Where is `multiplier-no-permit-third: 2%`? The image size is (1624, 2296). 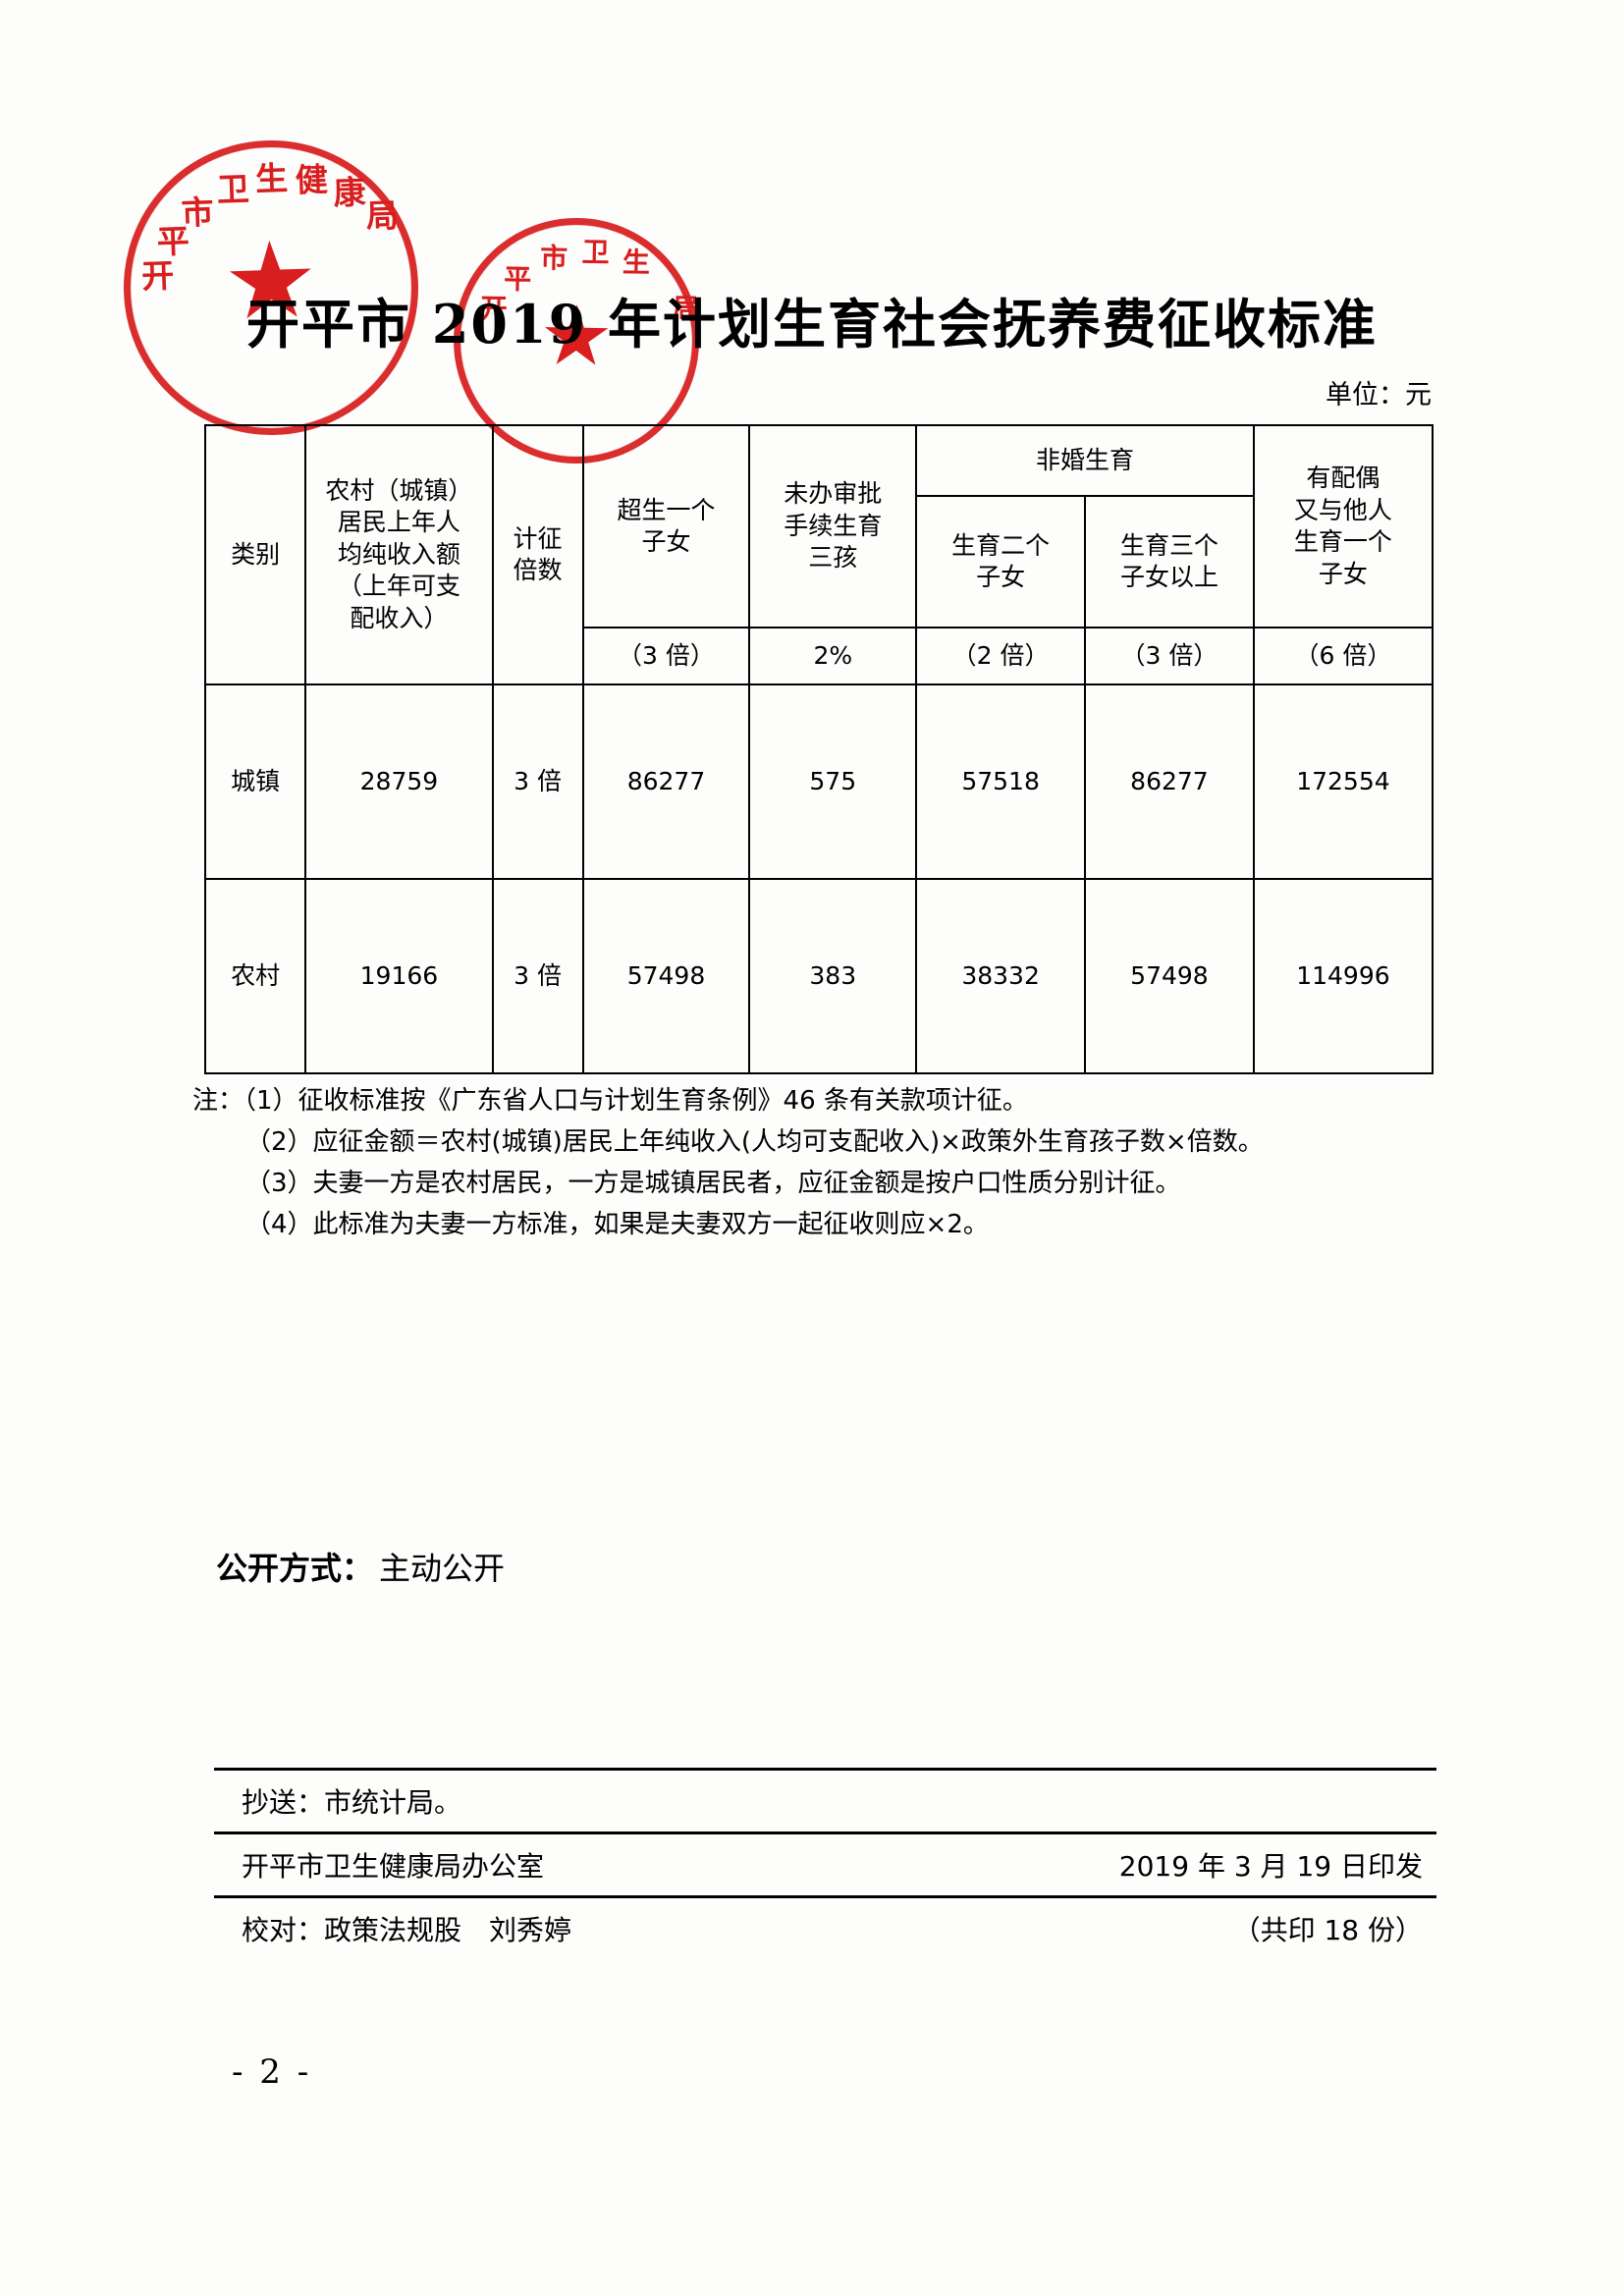 multiplier-no-permit-third: 2% is located at coordinates (833, 656).